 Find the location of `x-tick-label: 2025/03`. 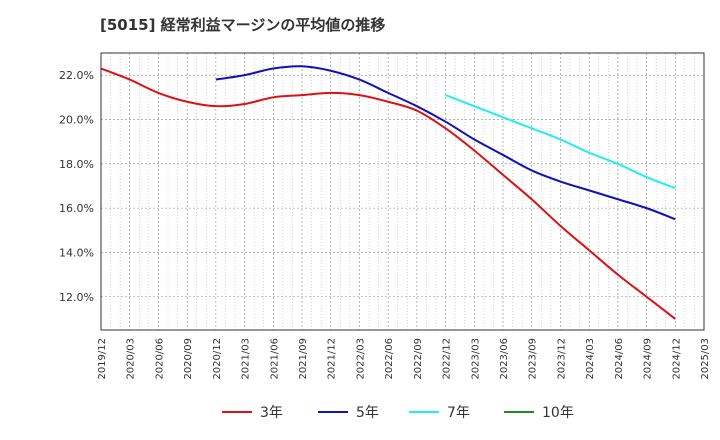

x-tick-label: 2025/03 is located at coordinates (705, 359).